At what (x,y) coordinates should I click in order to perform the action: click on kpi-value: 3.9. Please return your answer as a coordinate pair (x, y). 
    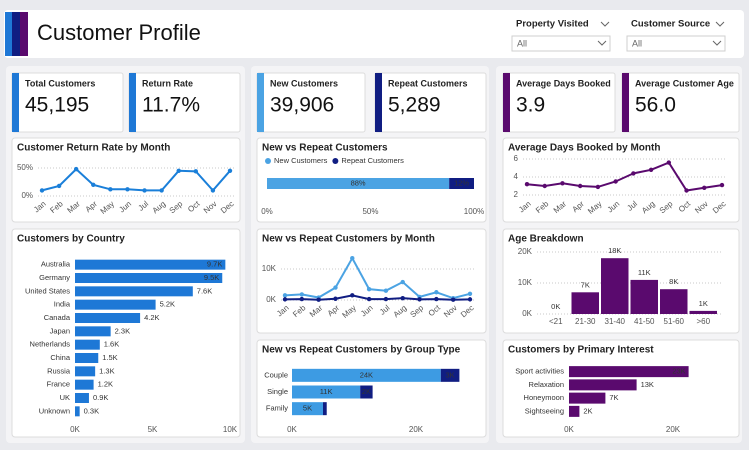
    Looking at the image, I should click on (530, 105).